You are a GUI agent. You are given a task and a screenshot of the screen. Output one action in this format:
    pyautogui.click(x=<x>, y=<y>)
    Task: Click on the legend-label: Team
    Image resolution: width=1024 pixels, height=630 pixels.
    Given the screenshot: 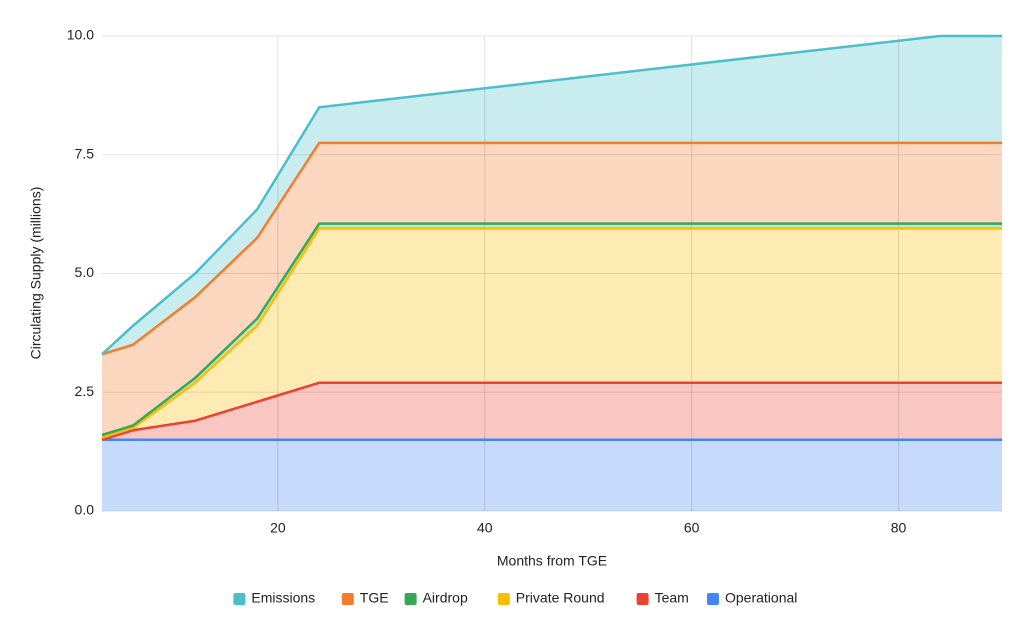 What is the action you would take?
    pyautogui.click(x=672, y=598)
    